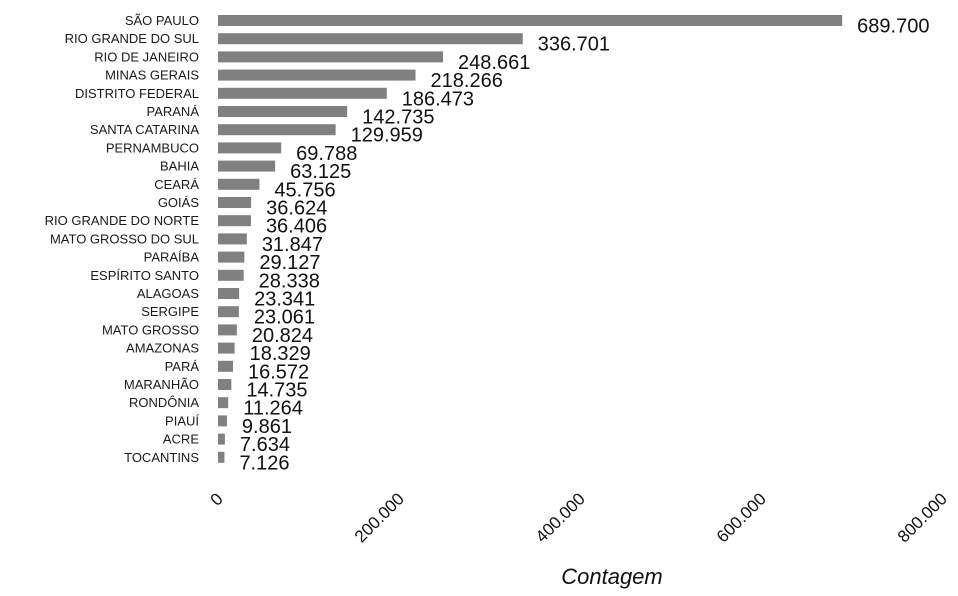 The image size is (958, 596). What do you see at coordinates (560, 517) in the screenshot?
I see `x-tick-label: 400.000` at bounding box center [560, 517].